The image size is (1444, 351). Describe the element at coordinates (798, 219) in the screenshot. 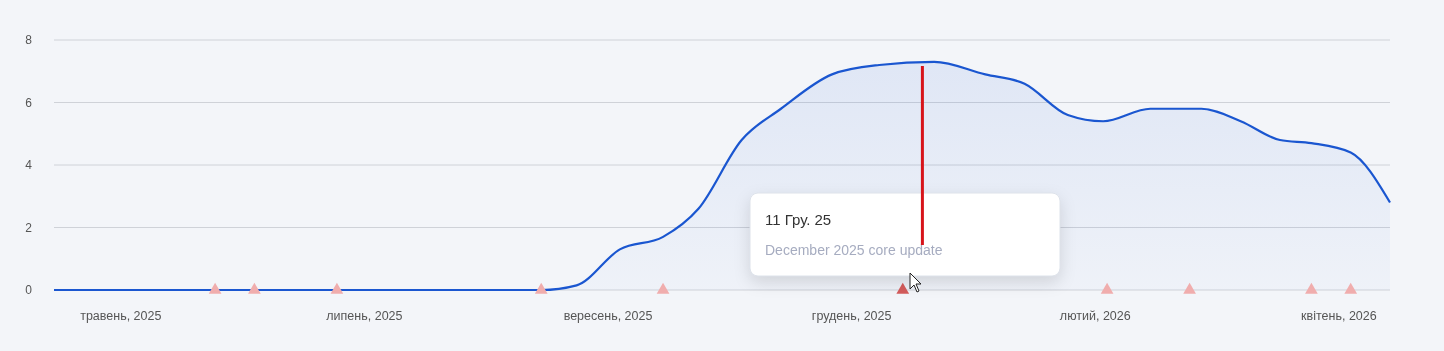

I see `annotation: 11 Гру. 25` at that location.